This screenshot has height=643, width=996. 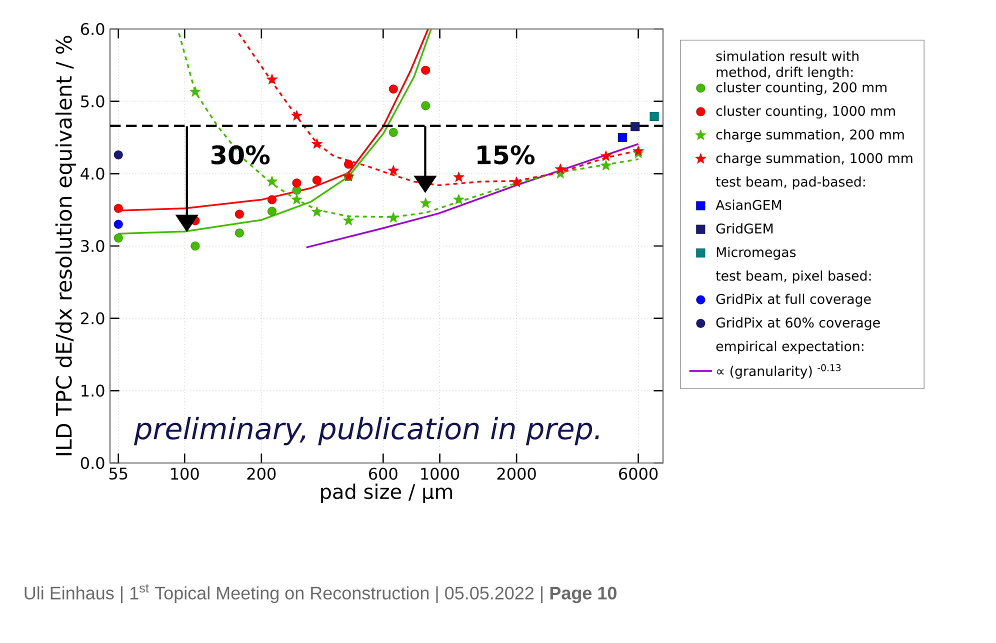 What do you see at coordinates (92, 101) in the screenshot?
I see `y-tick-label: 5.0` at bounding box center [92, 101].